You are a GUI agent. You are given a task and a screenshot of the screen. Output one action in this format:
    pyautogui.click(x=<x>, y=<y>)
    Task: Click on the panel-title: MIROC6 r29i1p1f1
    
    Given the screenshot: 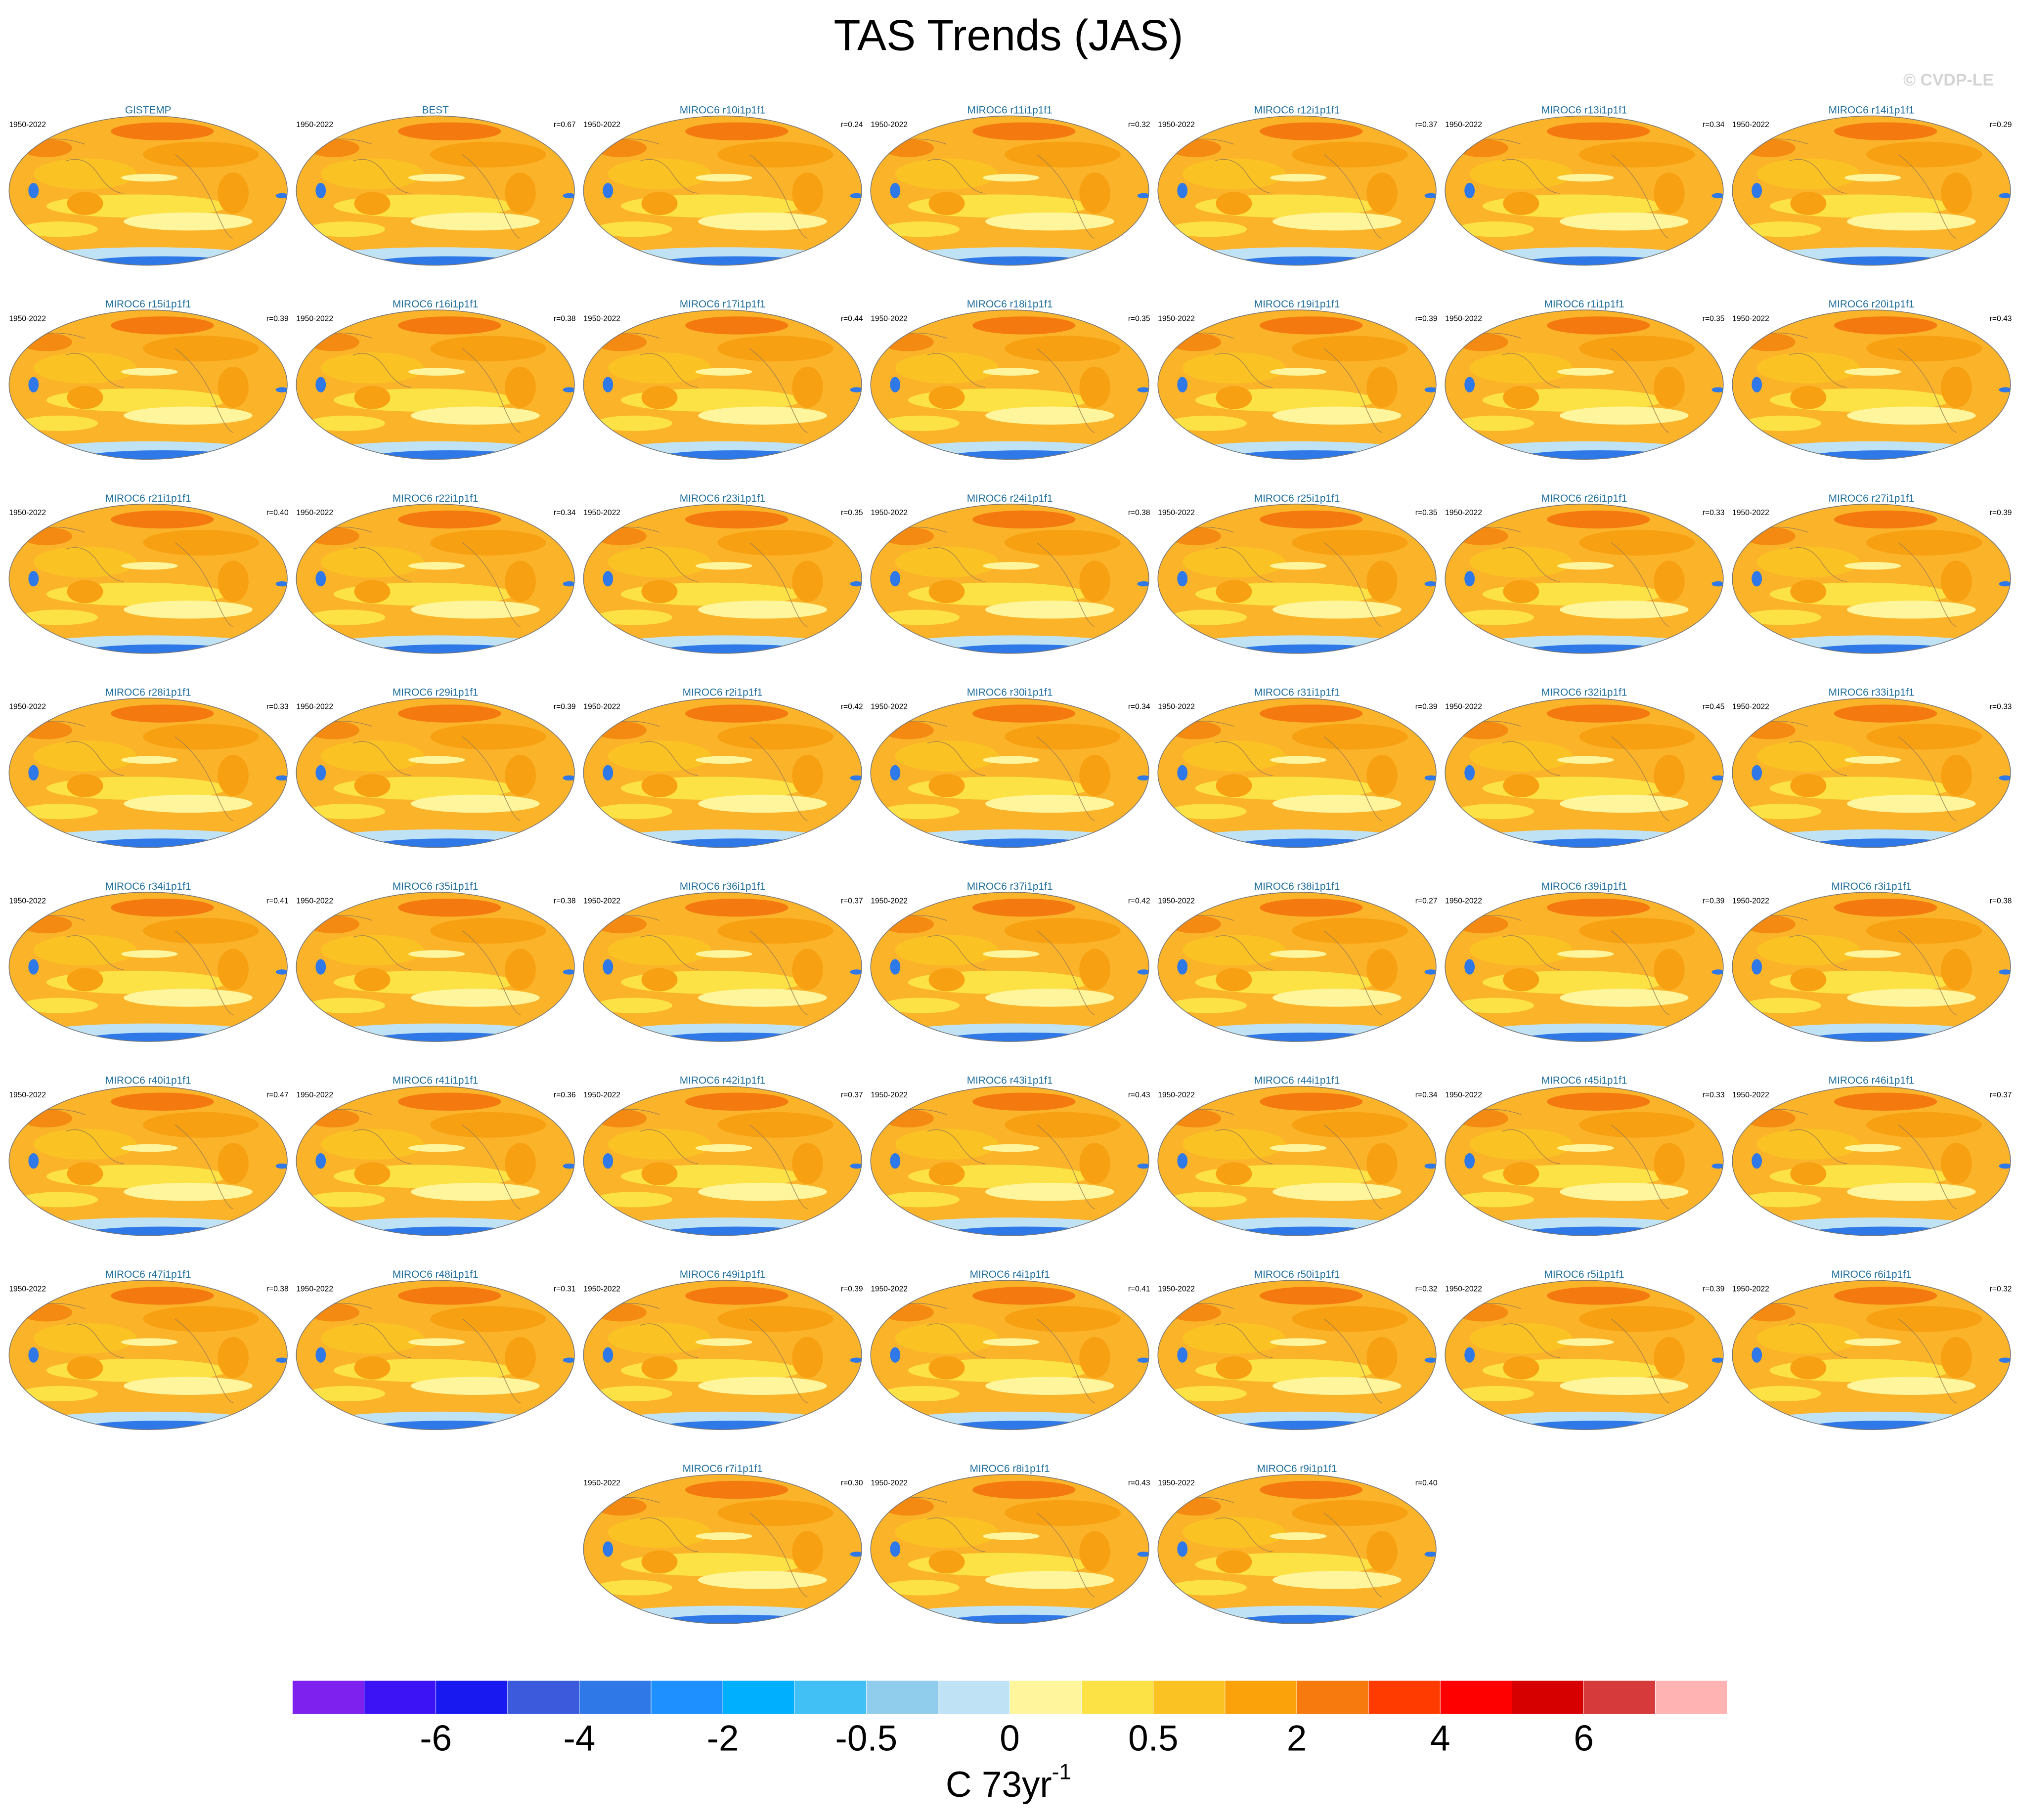 What is the action you would take?
    pyautogui.click(x=436, y=692)
    